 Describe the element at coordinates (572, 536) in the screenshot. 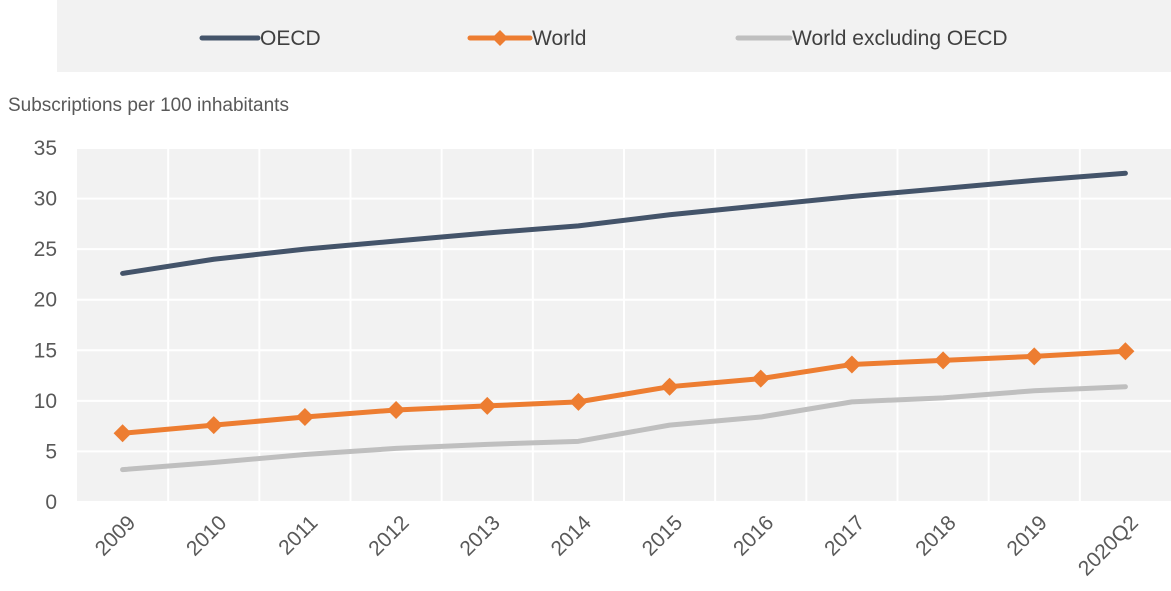

I see `x-tick-label: 2014` at that location.